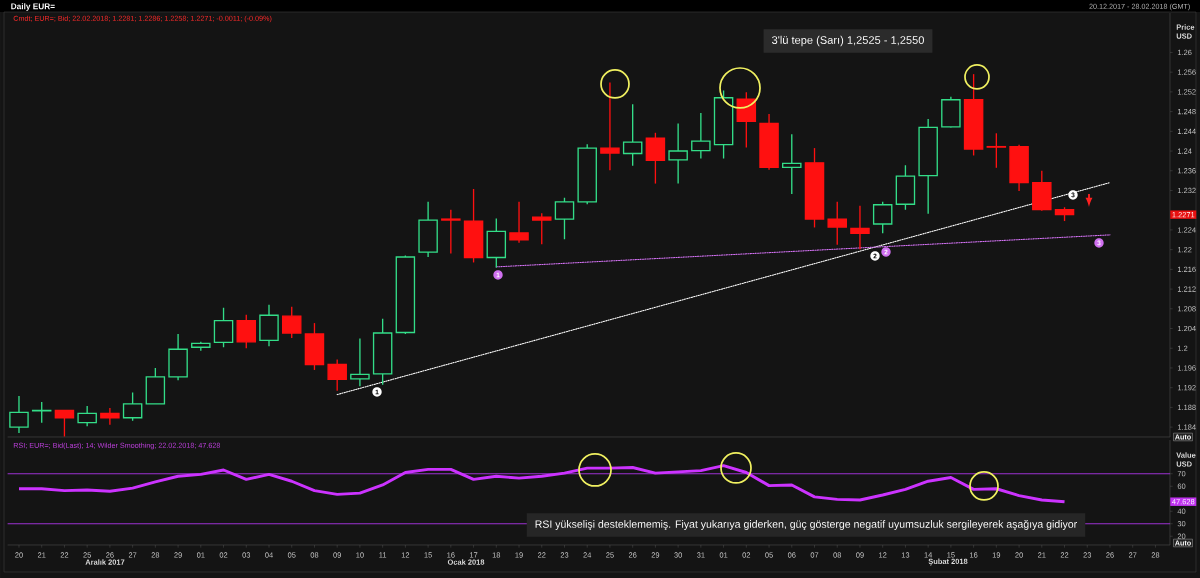  Describe the element at coordinates (806, 524) in the screenshot. I see `annotation: RSI yükselişi desteklememiş. Fiyat yukarıya giderken, güç gösterge negatif uyumsuzluk sergileyerek aşağıya gidiyor` at that location.